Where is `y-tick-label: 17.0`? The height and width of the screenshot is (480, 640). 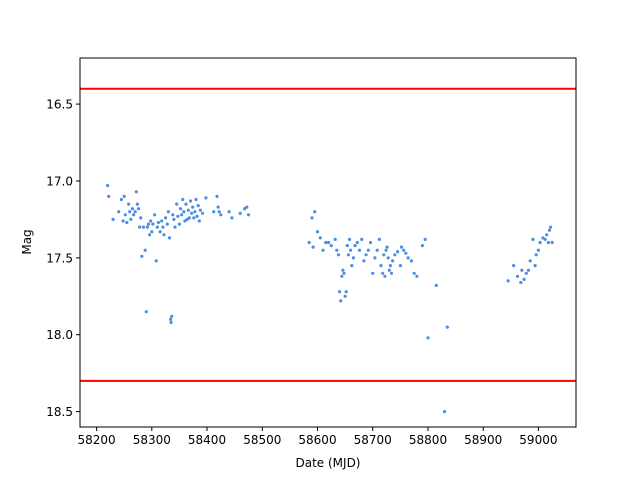 y-tick-label: 17.0 is located at coordinates (59, 182).